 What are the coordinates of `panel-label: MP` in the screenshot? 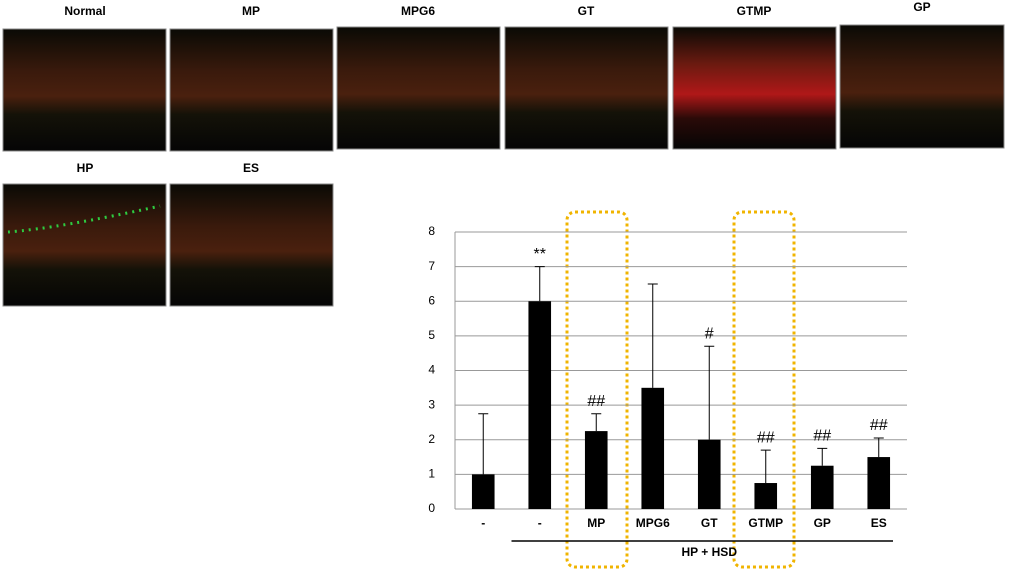 It's located at (251, 11).